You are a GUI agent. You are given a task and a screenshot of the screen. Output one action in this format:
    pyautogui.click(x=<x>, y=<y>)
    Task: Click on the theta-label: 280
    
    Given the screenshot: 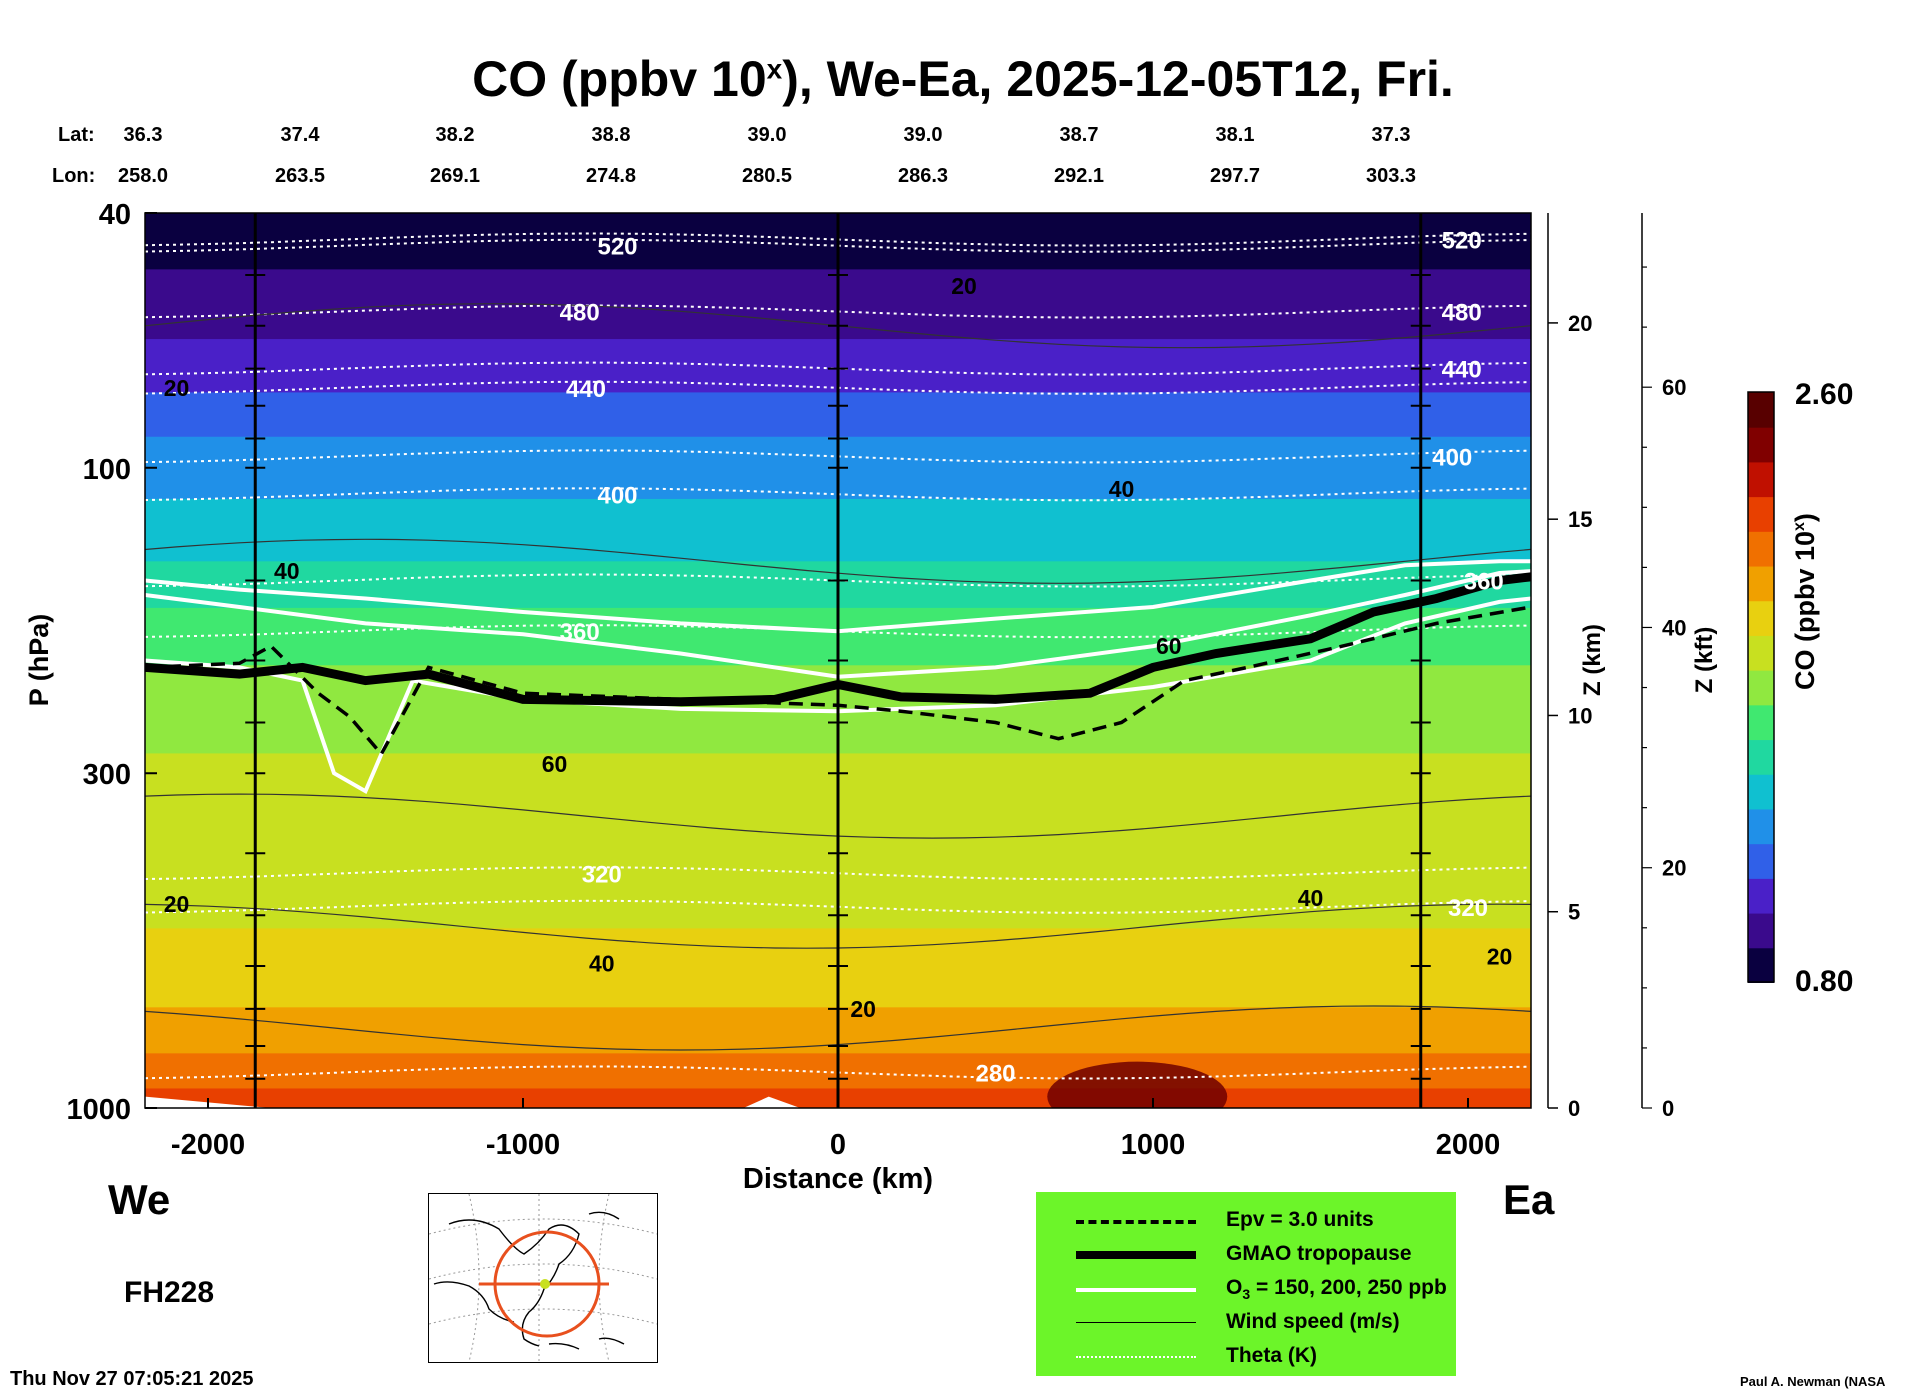 What is the action you would take?
    pyautogui.click(x=995, y=1073)
    